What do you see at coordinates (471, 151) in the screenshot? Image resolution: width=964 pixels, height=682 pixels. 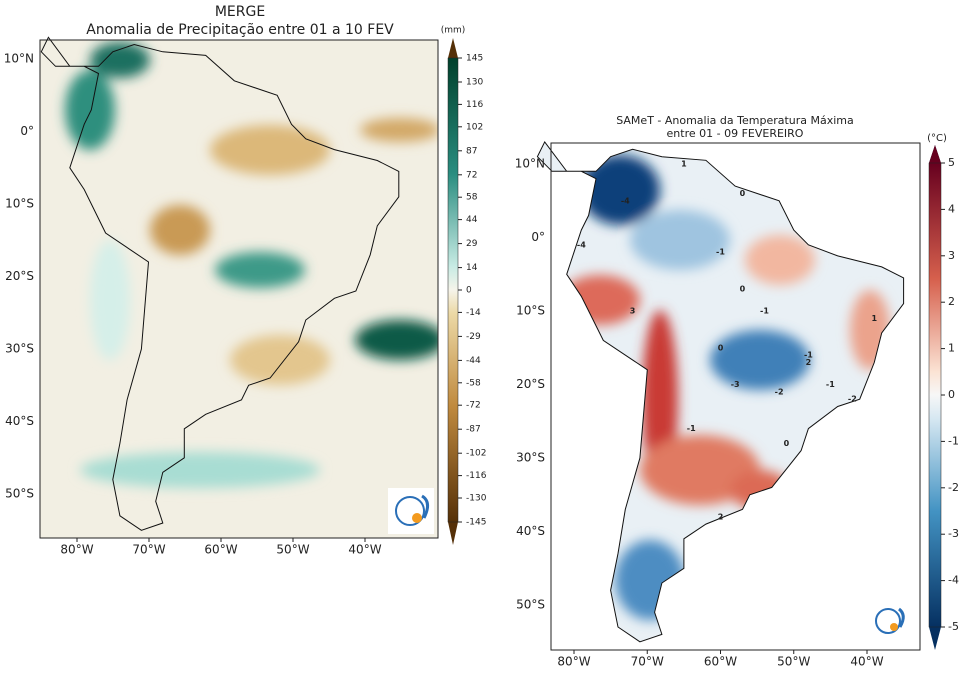 I see `colorbar-tick-label: 87` at bounding box center [471, 151].